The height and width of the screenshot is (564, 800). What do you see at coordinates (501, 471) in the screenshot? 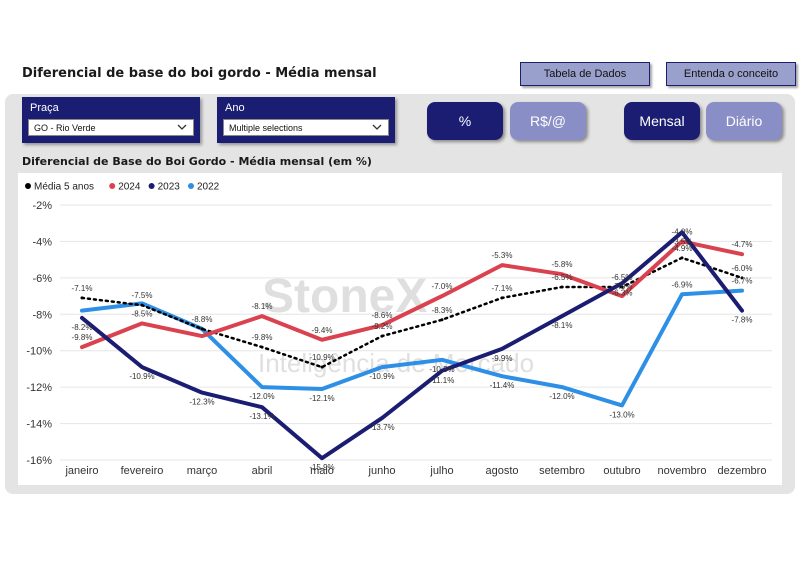
I see `x-tick-label: agosto` at bounding box center [501, 471].